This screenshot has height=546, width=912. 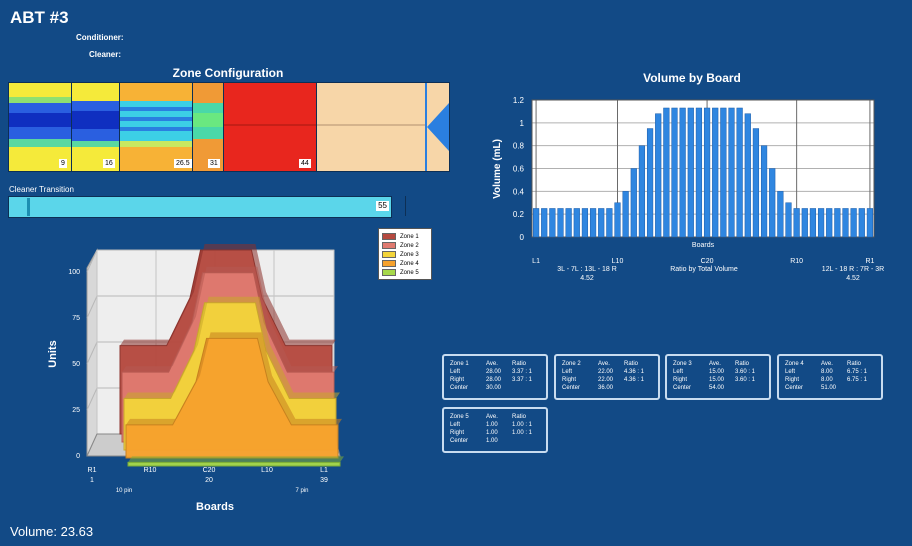 What do you see at coordinates (324, 470) in the screenshot?
I see `units-x-tick-label: L1` at bounding box center [324, 470].